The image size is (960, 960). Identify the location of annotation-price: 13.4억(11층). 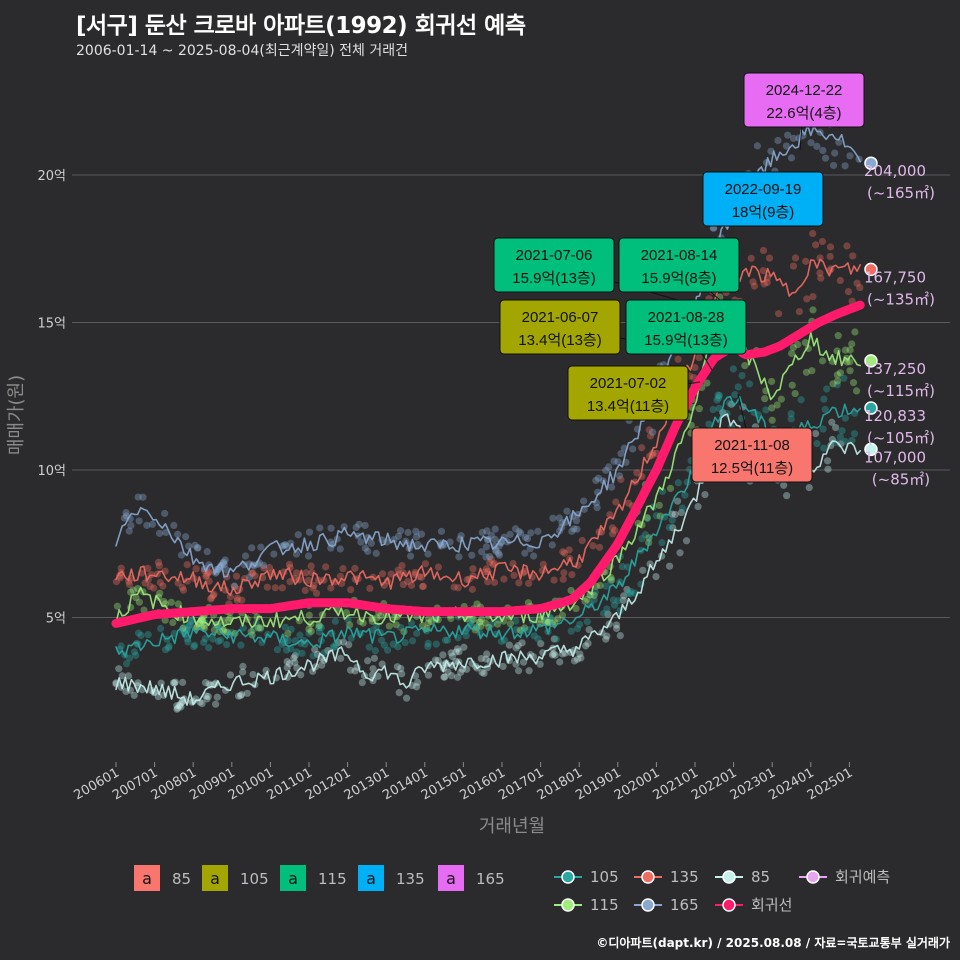
(628, 406).